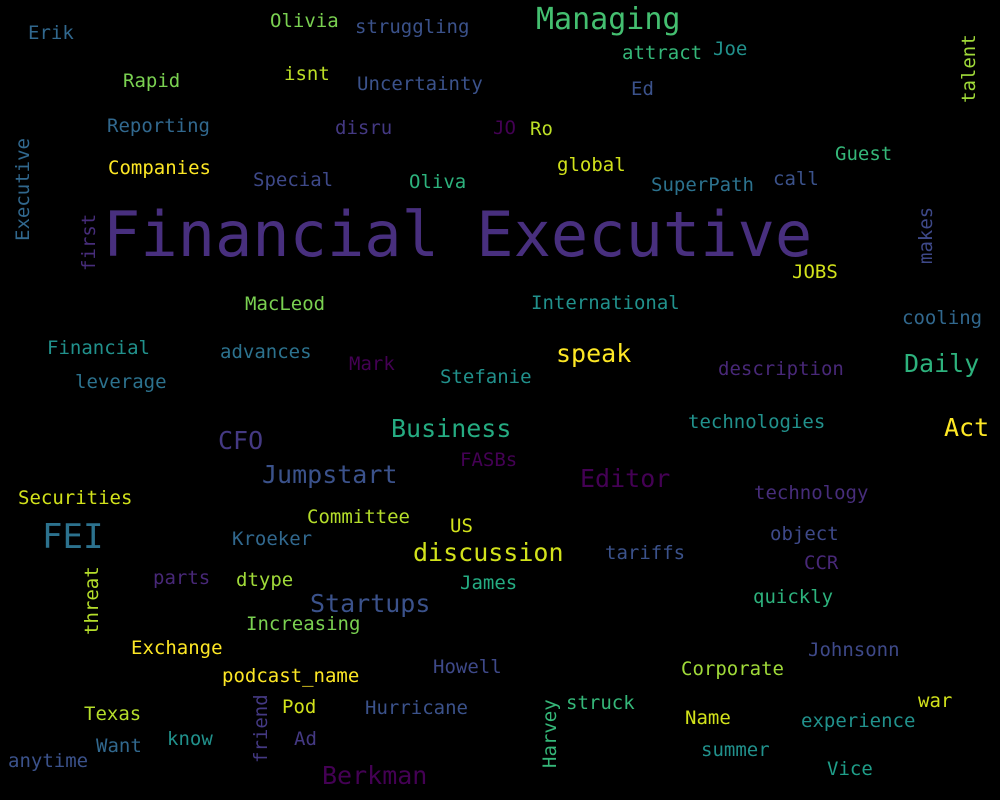 This screenshot has height=800, width=1000. Describe the element at coordinates (158, 126) in the screenshot. I see `word-reporting: Reporting` at that location.